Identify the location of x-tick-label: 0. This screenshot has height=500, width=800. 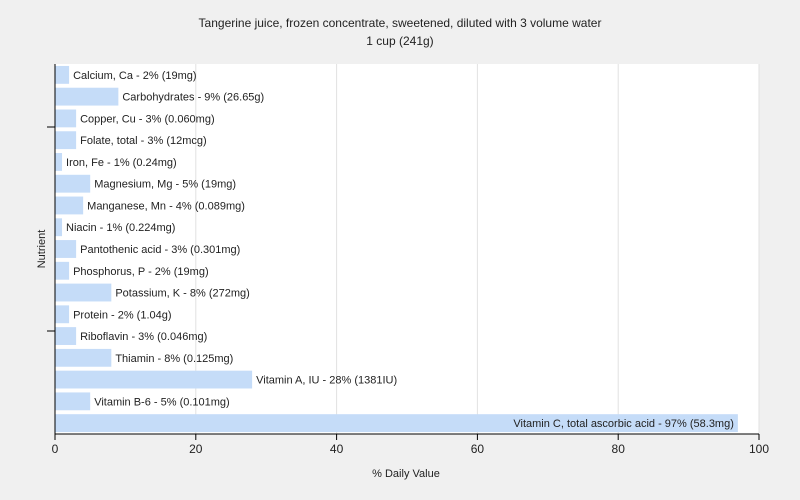
(55, 449).